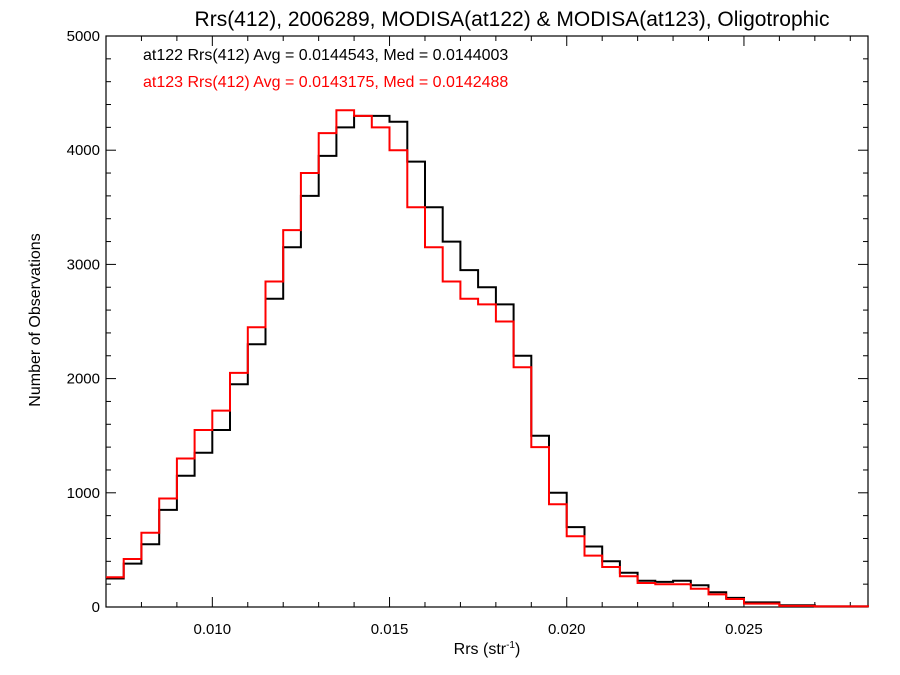 The width and height of the screenshot is (900, 675). Describe the element at coordinates (390, 629) in the screenshot. I see `x-tick-label: 0.015` at that location.